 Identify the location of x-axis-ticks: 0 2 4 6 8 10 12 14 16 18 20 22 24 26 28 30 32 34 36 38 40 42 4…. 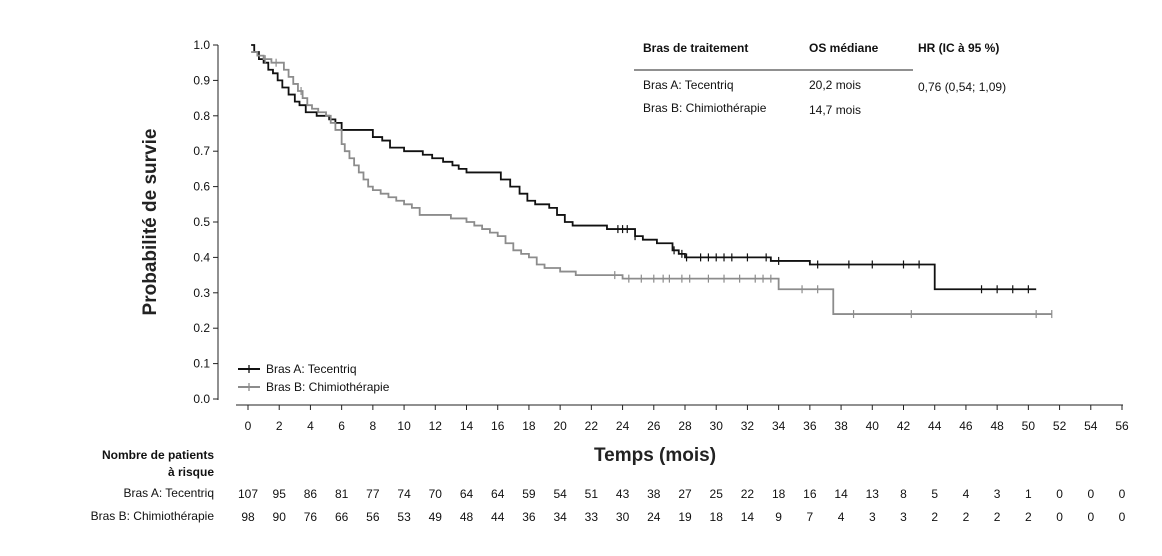
(687, 419).